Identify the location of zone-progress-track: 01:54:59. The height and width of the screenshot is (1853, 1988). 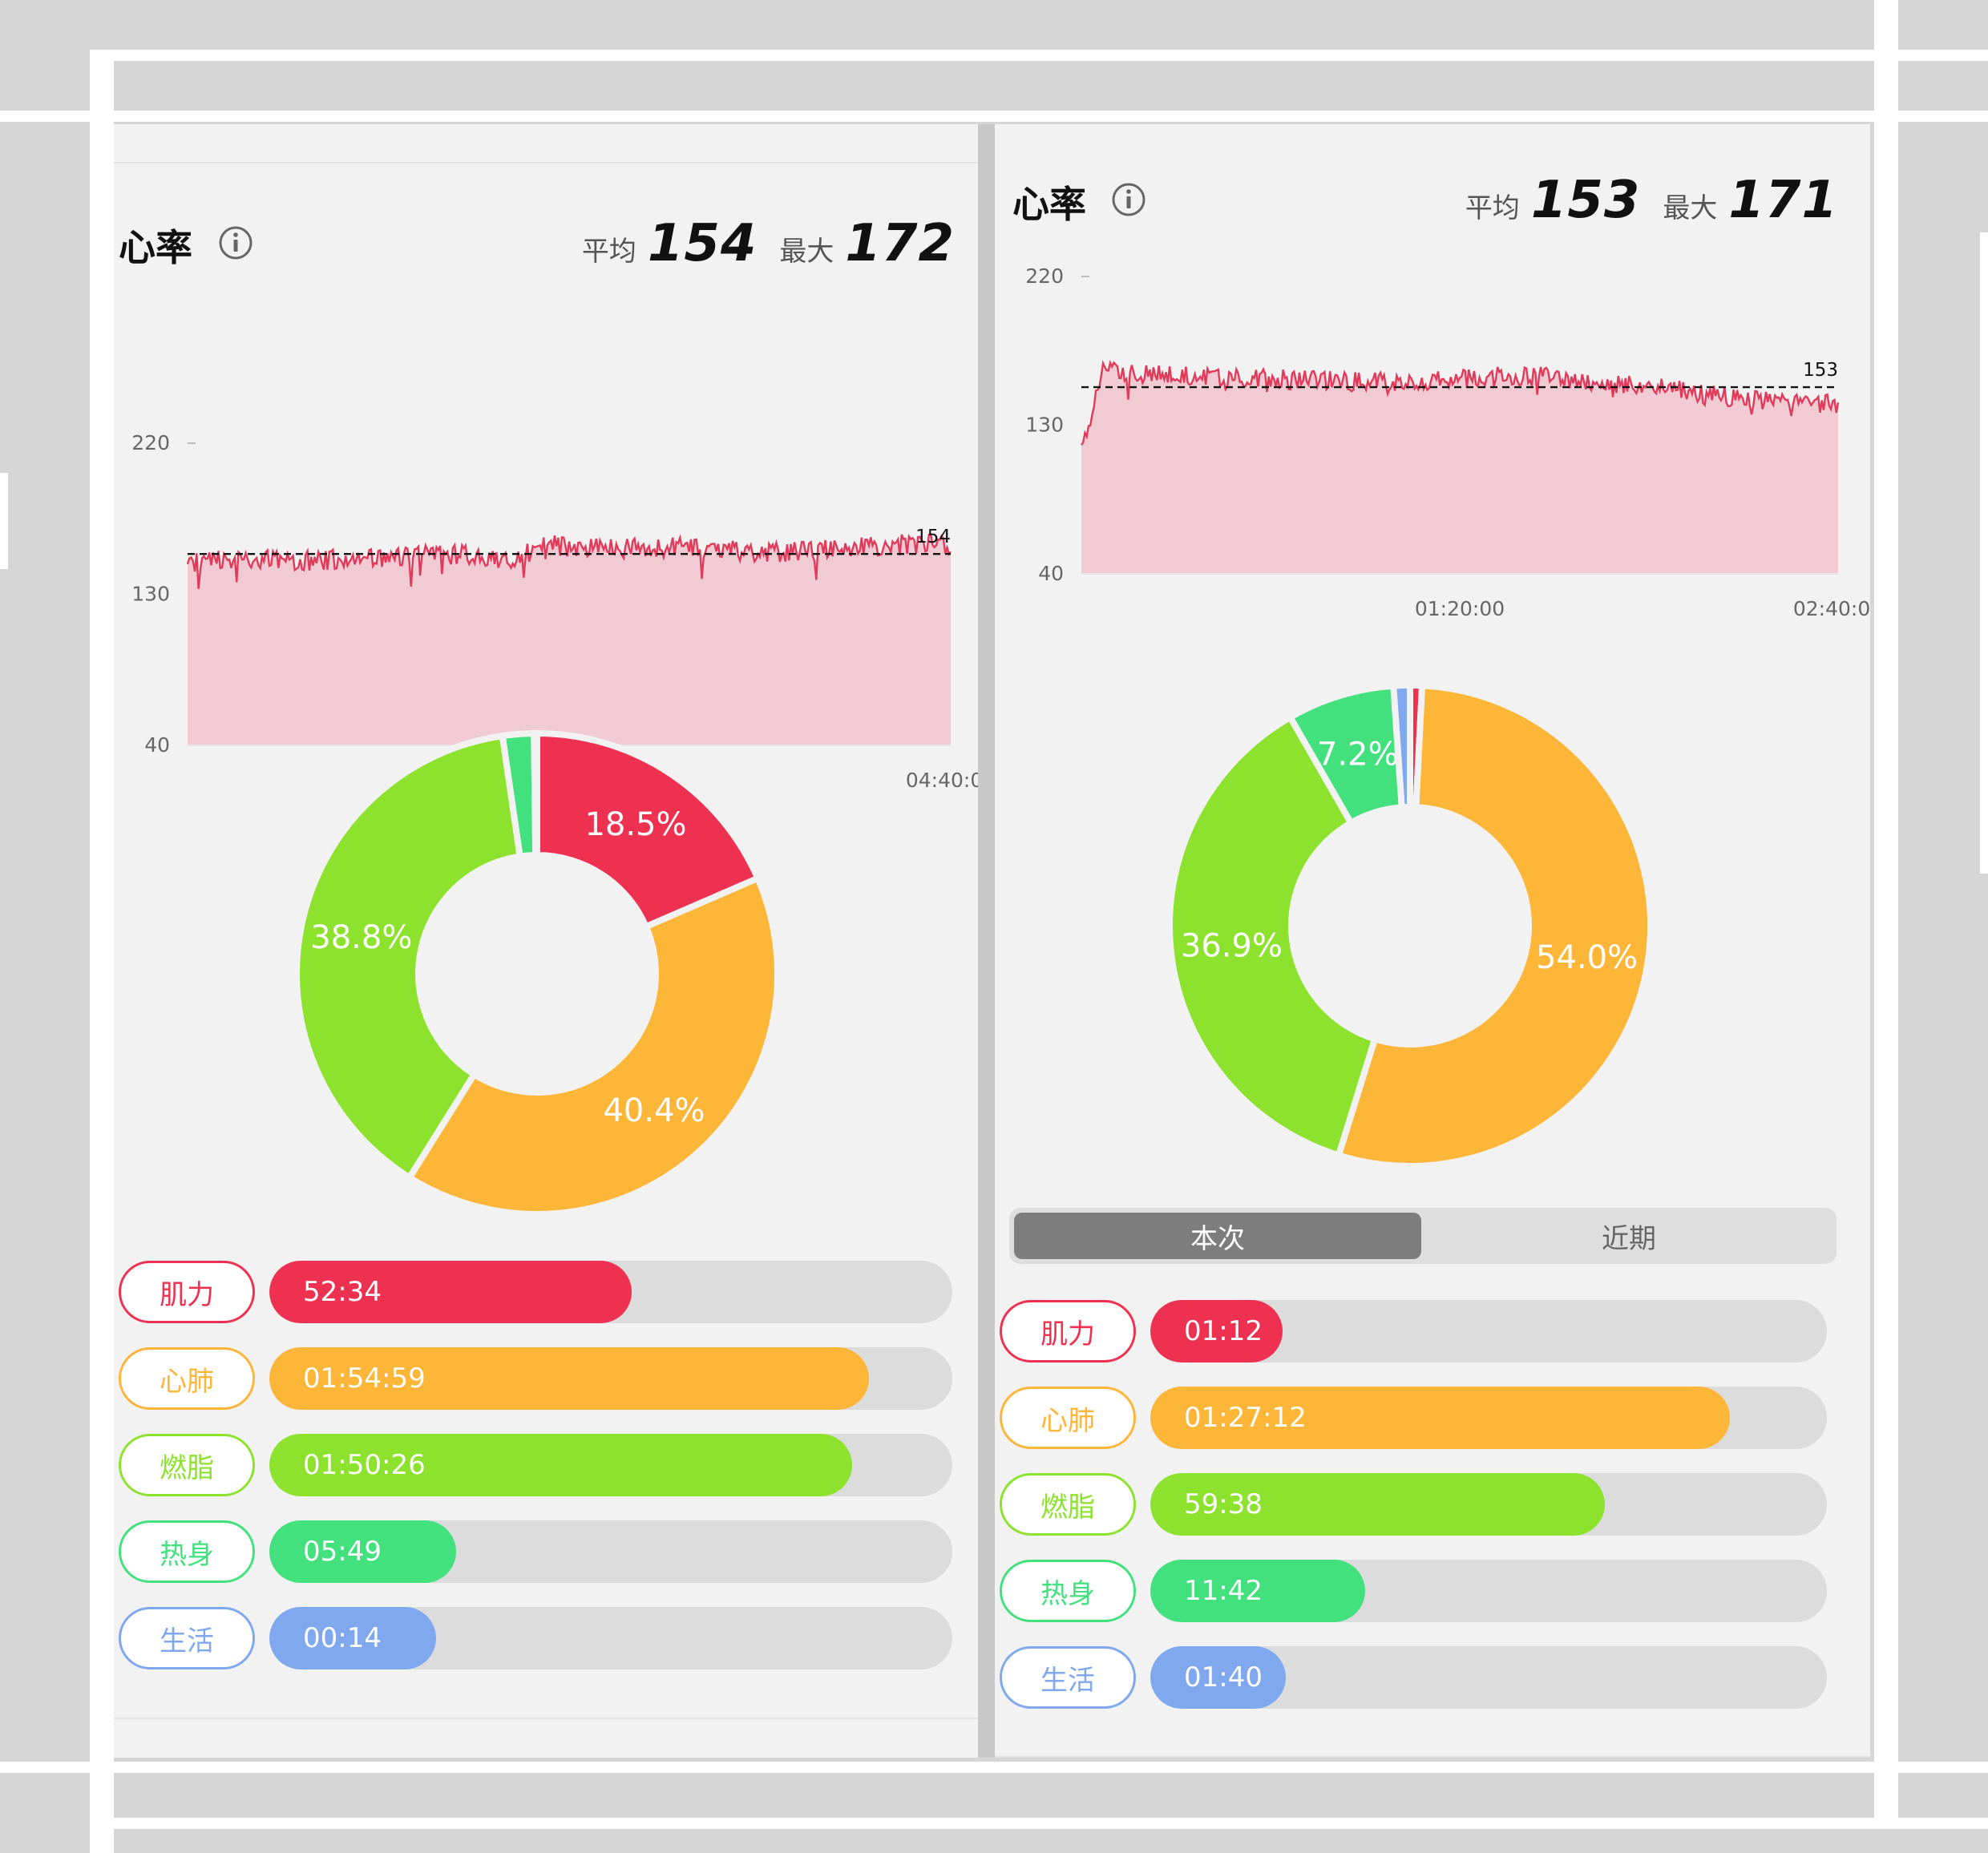
(610, 1379).